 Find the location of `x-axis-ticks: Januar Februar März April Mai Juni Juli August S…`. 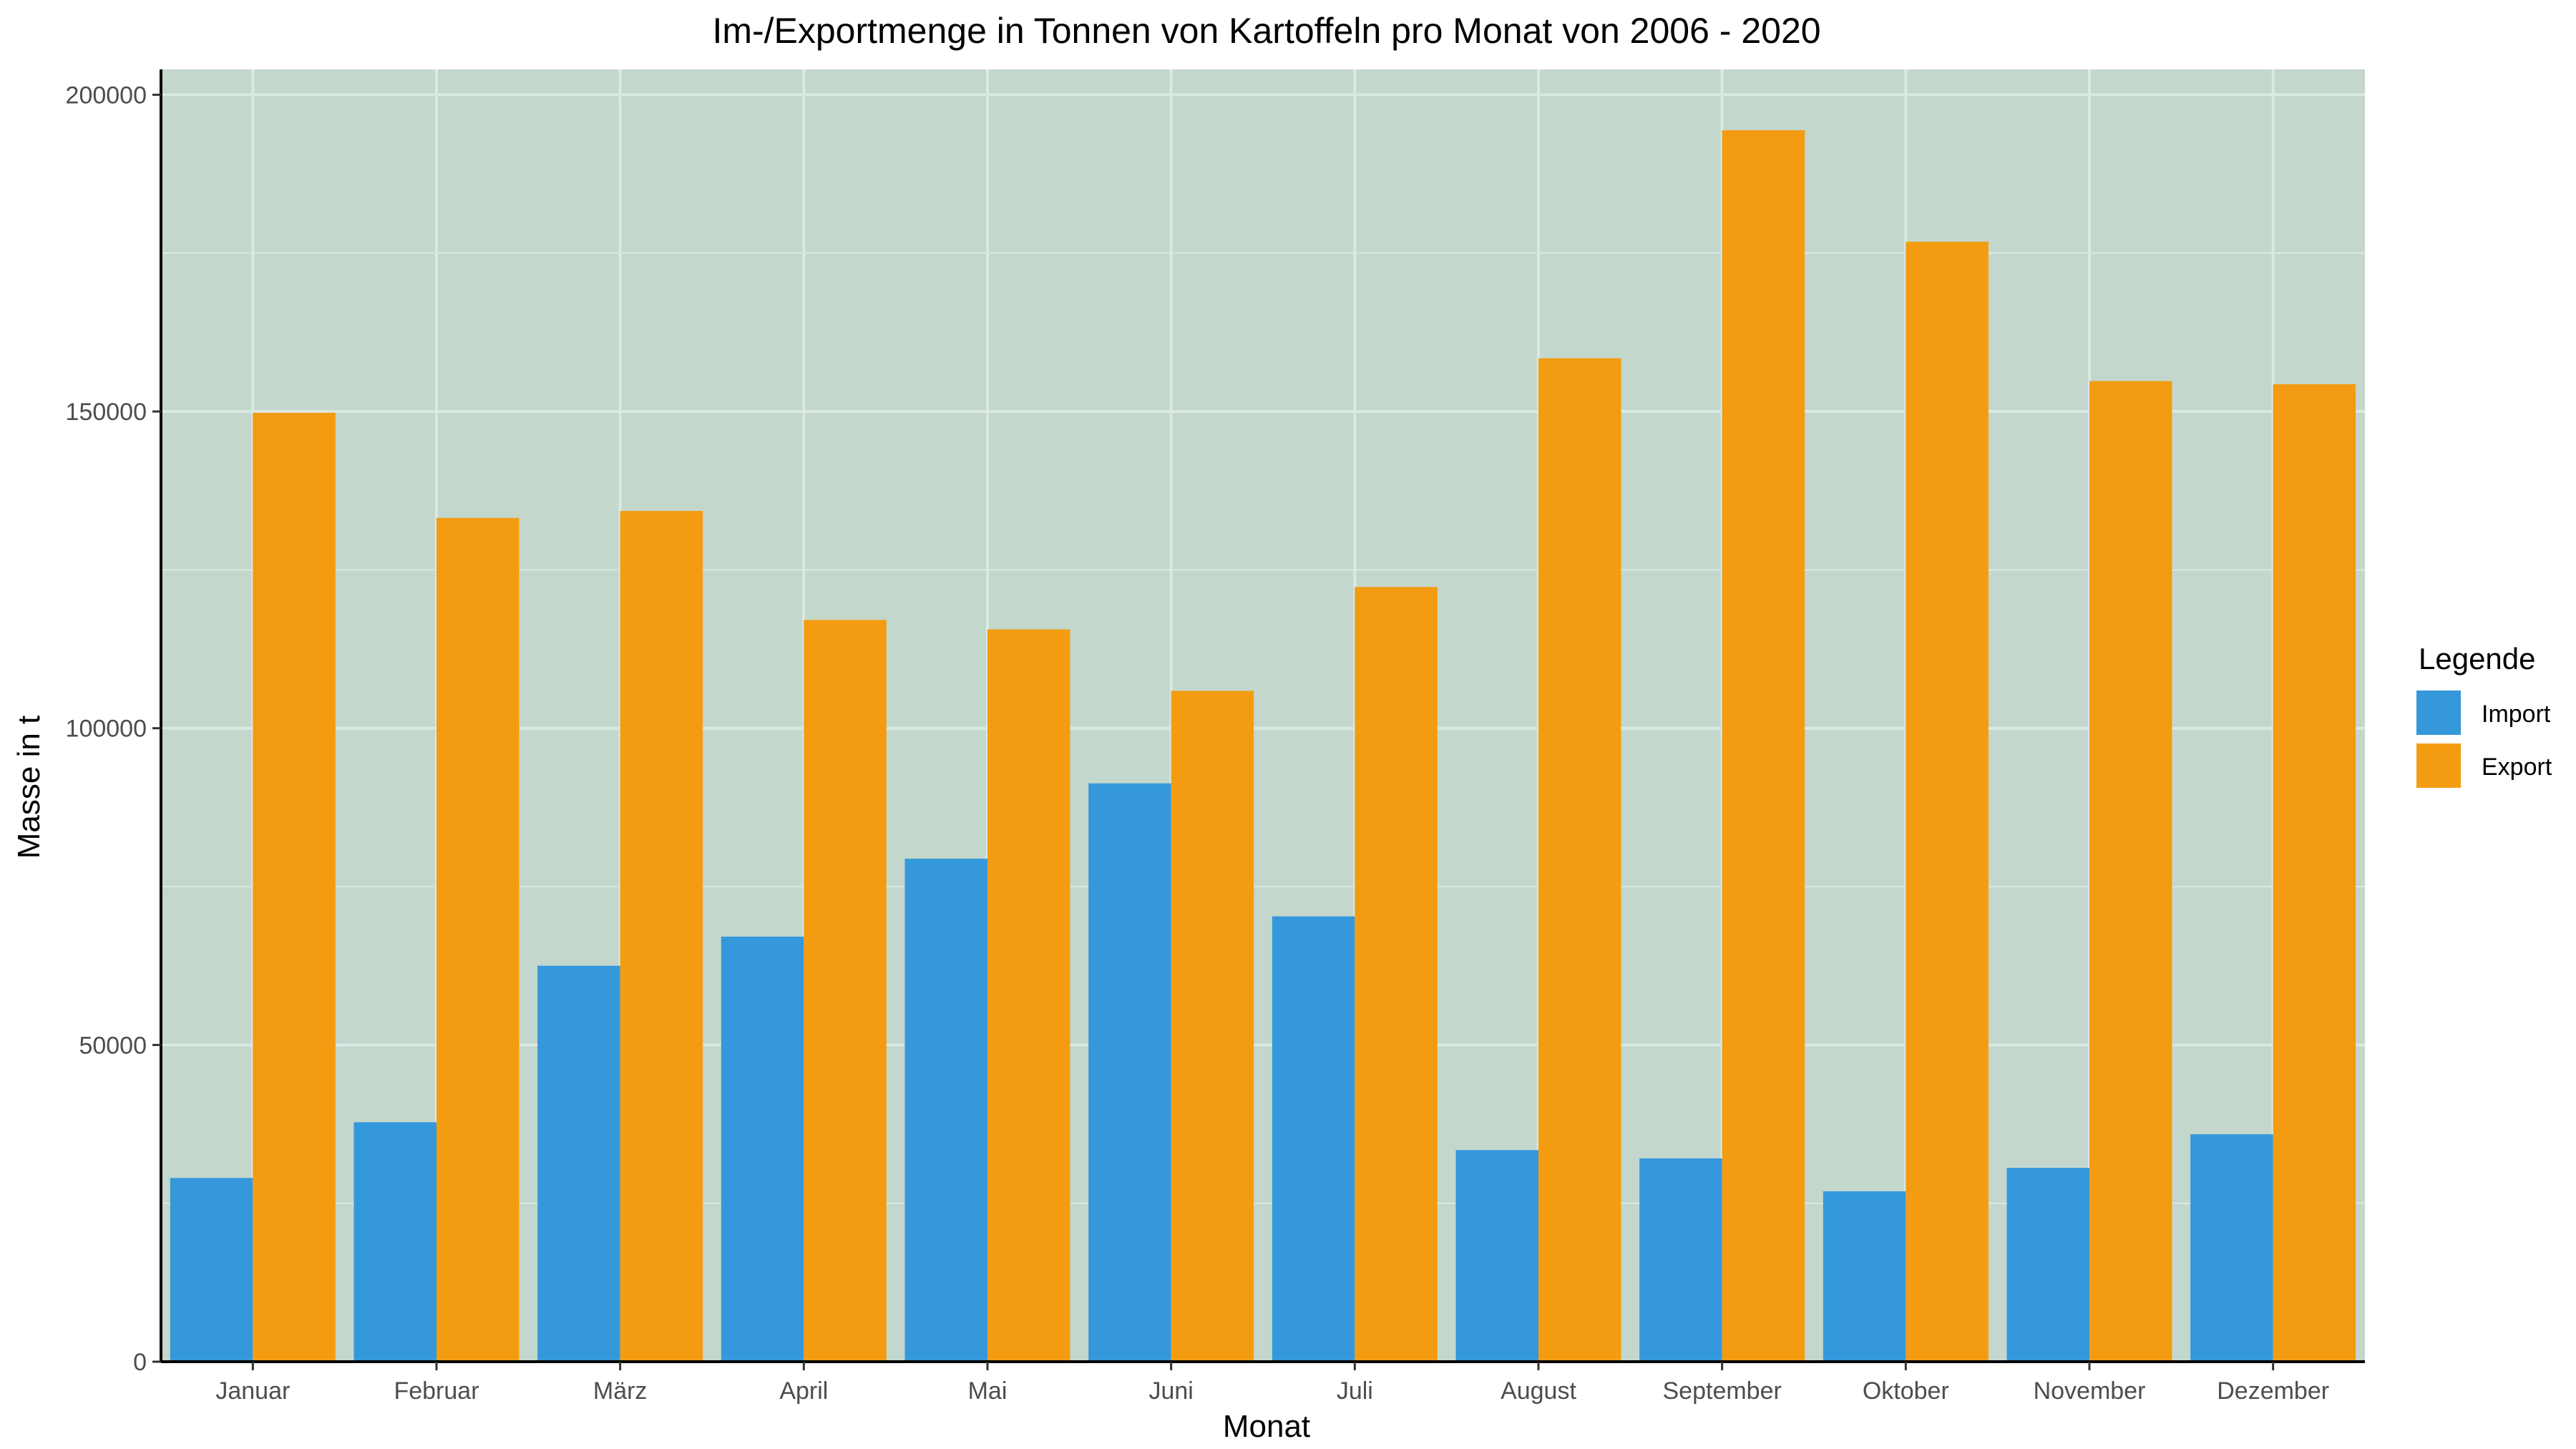

x-axis-ticks: Januar Februar März April Mai Juni Juli August S… is located at coordinates (1272, 1383).